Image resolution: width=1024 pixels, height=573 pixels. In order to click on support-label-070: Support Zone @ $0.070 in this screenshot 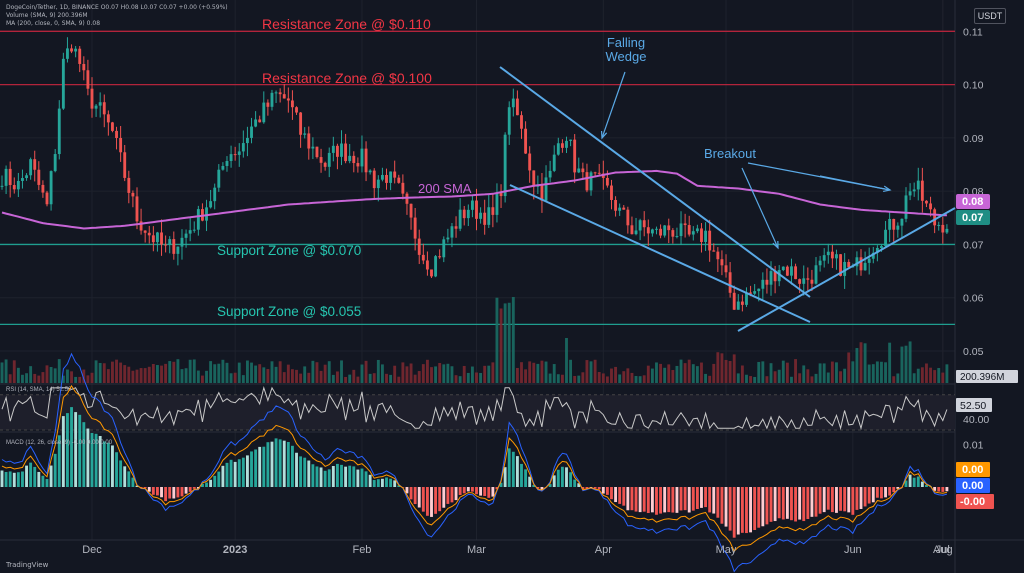, I will do `click(289, 250)`.